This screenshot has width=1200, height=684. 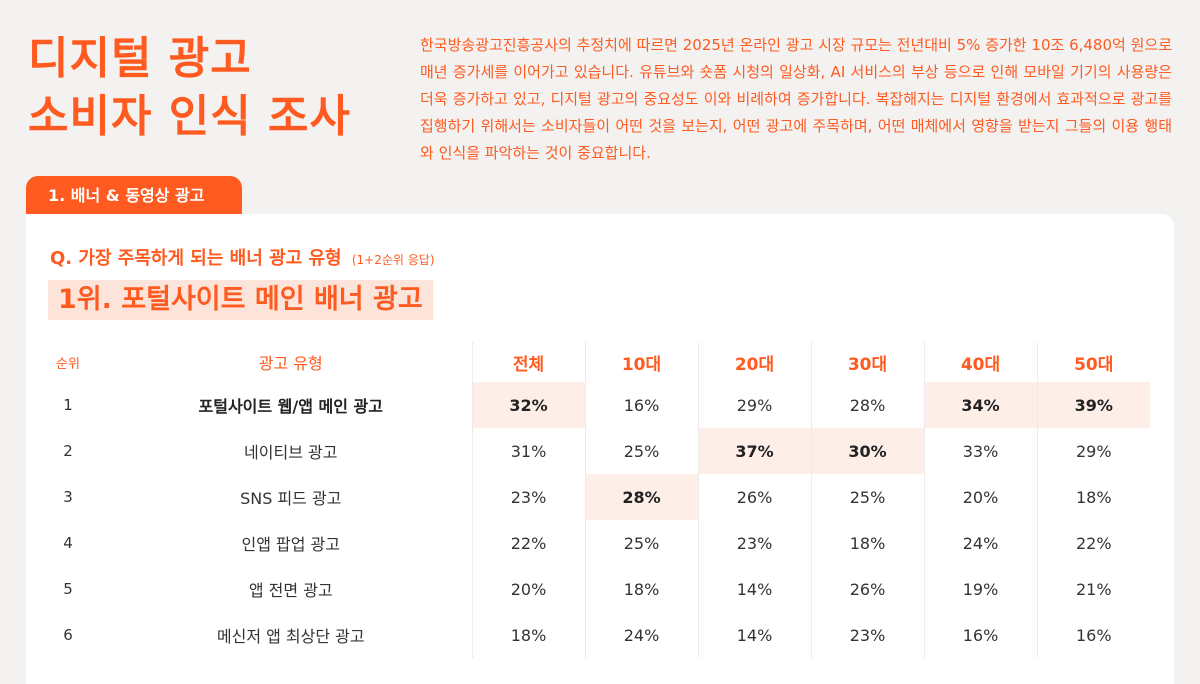 What do you see at coordinates (980, 543) in the screenshot?
I see `cell-age40: 24%` at bounding box center [980, 543].